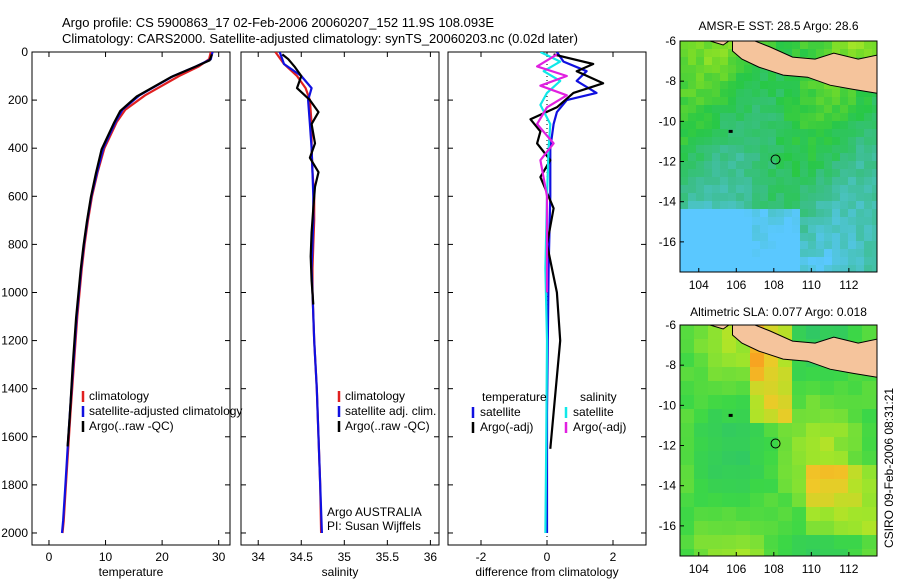 The image size is (900, 580). Describe the element at coordinates (889, 468) in the screenshot. I see `side-timestamp-label: CSIRO 09-Feb-2006 08:31:21` at that location.